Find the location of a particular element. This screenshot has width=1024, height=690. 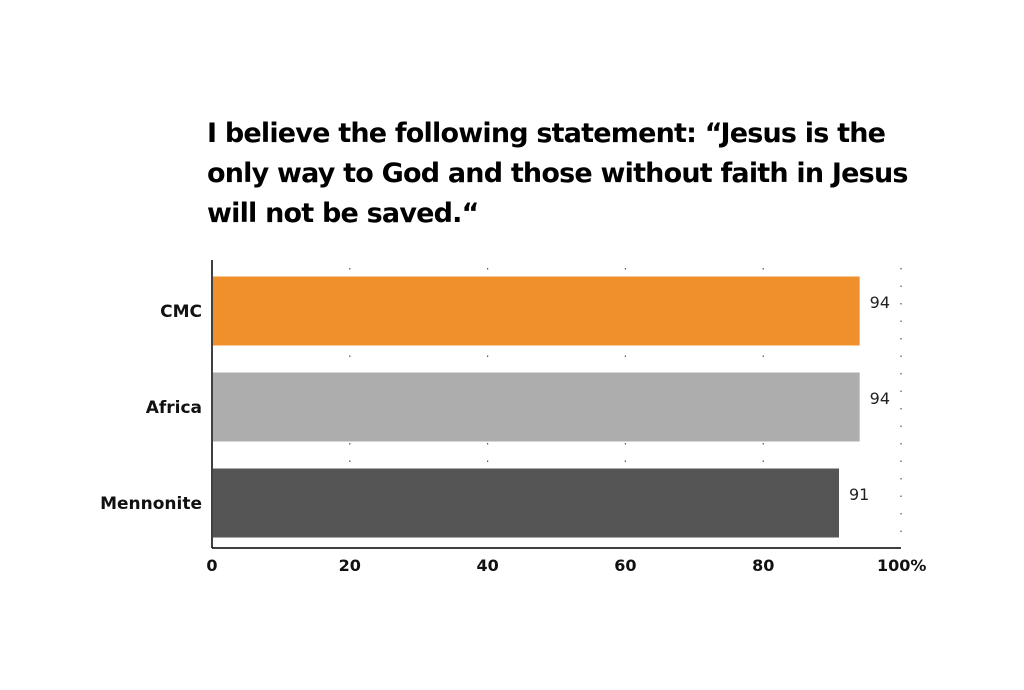

x-tick-label: 40 is located at coordinates (487, 565).